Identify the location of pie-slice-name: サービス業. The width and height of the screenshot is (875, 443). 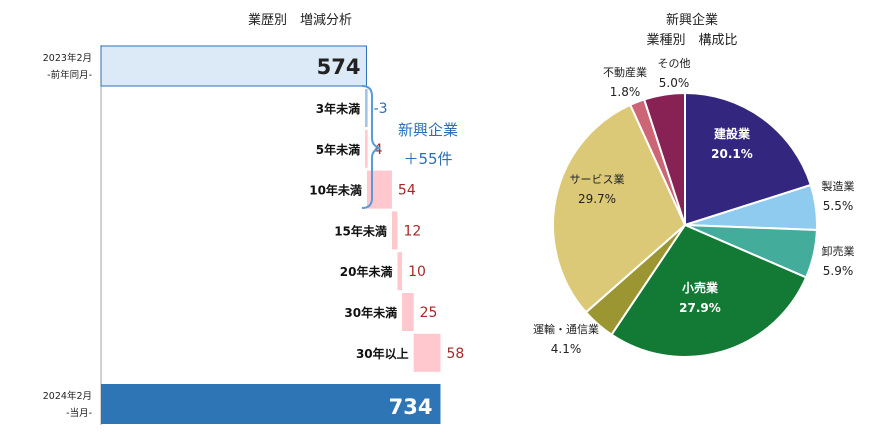
(597, 179).